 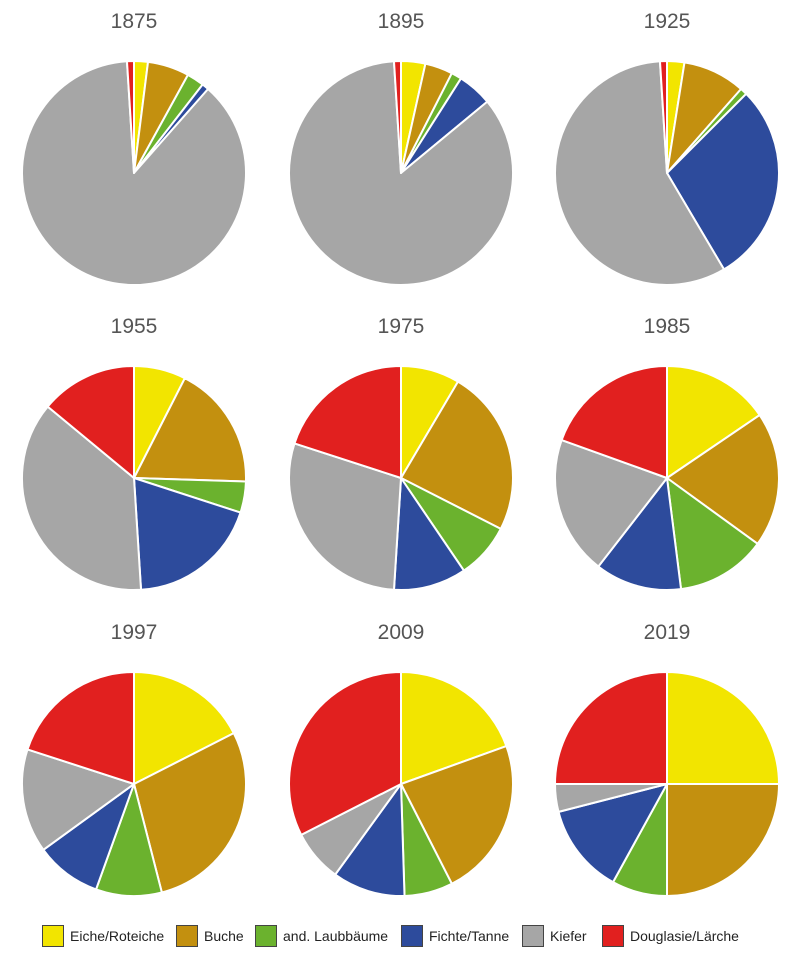 What do you see at coordinates (117, 936) in the screenshot?
I see `legend-label: Eiche/Roteiche` at bounding box center [117, 936].